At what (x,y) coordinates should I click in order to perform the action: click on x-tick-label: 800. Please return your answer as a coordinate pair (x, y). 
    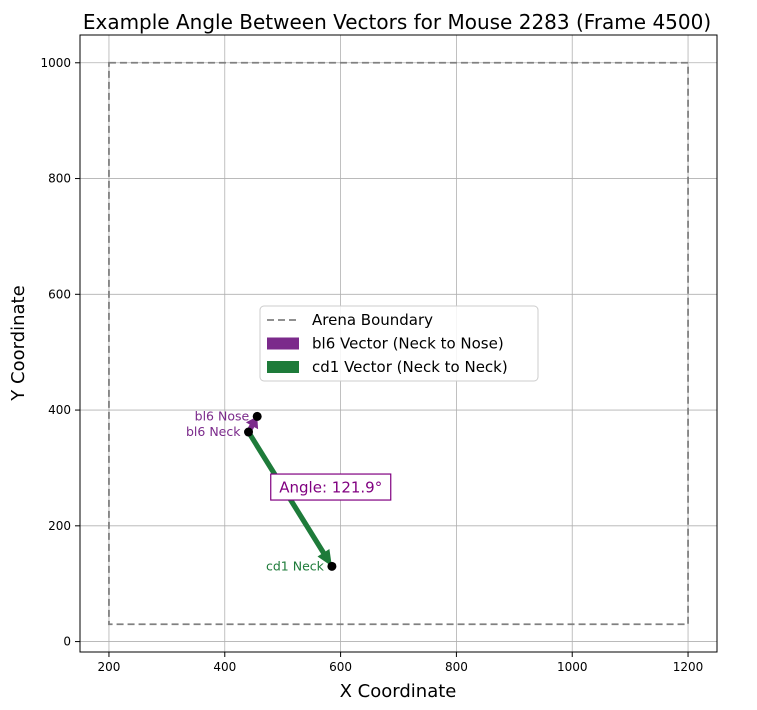
    Looking at the image, I should click on (456, 667).